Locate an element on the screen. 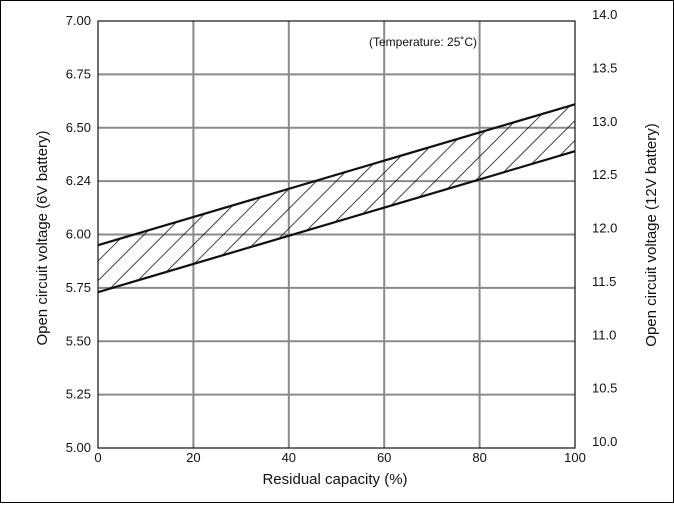 The image size is (674, 507). right-y-axis-ticks: 10.0 10.5 11.0 11.5 12.0 12.5 13.0 13.5 14.0 is located at coordinates (604, 228).